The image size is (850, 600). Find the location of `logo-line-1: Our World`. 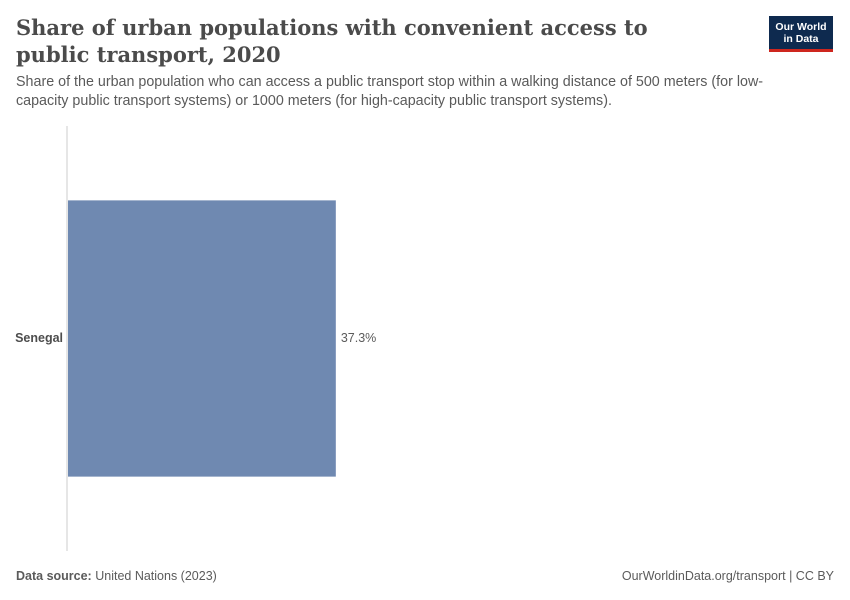

logo-line-1: Our World is located at coordinates (801, 26).